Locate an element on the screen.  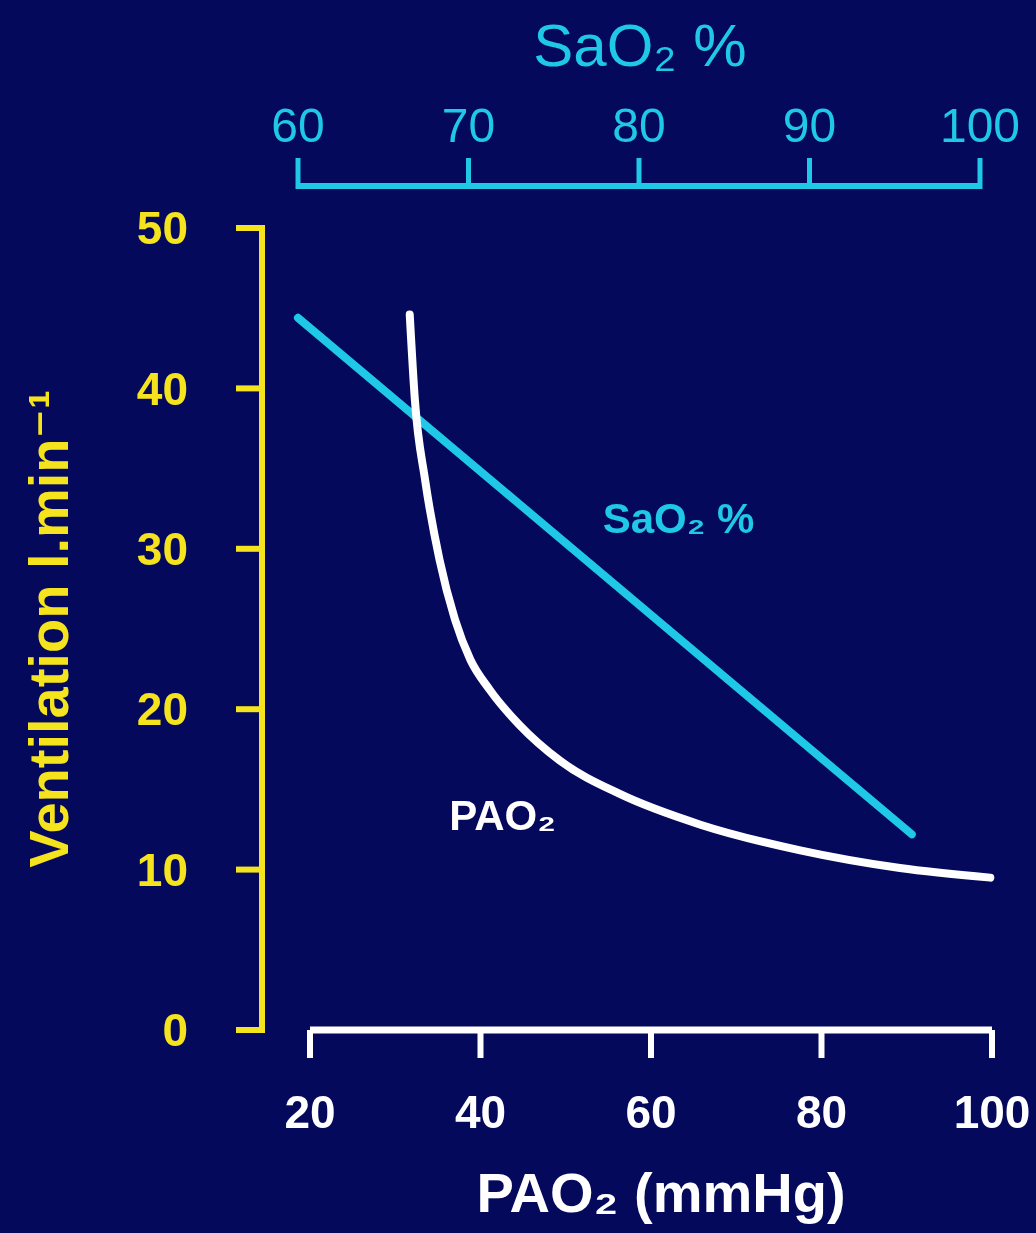
x-tick-label: 80 is located at coordinates (821, 1112).